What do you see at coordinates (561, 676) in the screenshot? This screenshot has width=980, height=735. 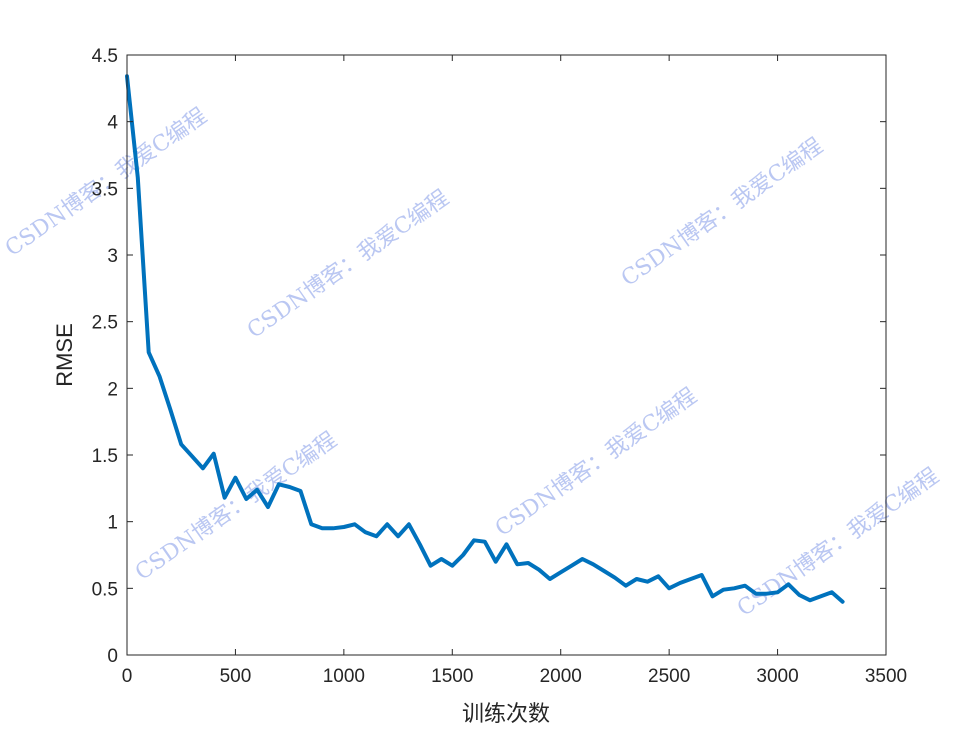 I see `x-tick-label: 2000` at bounding box center [561, 676].